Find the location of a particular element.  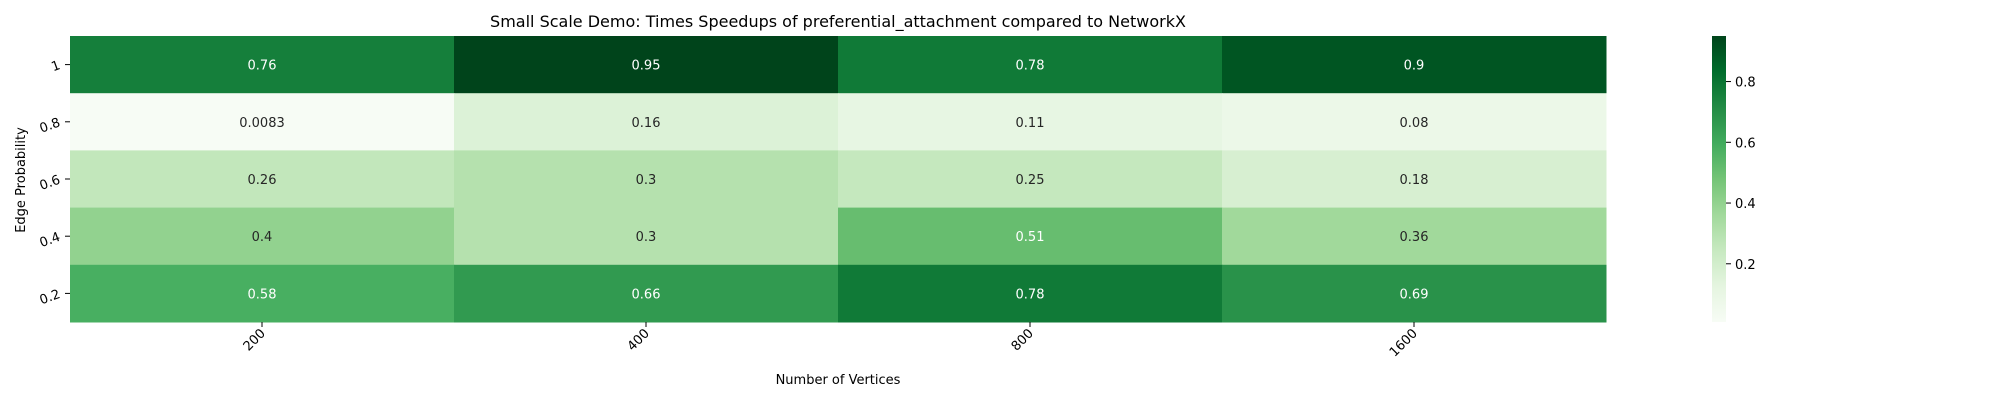

cell-value-label: 0.36 is located at coordinates (1414, 237).